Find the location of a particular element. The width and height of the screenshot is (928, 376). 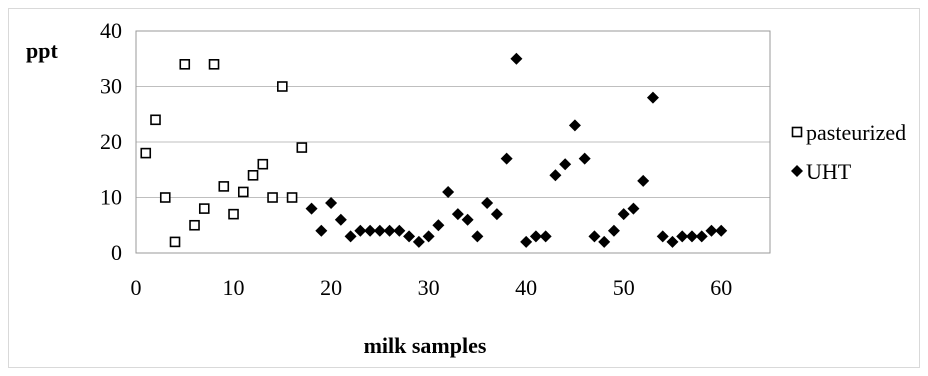

x-tick-label: 50 is located at coordinates (624, 287).